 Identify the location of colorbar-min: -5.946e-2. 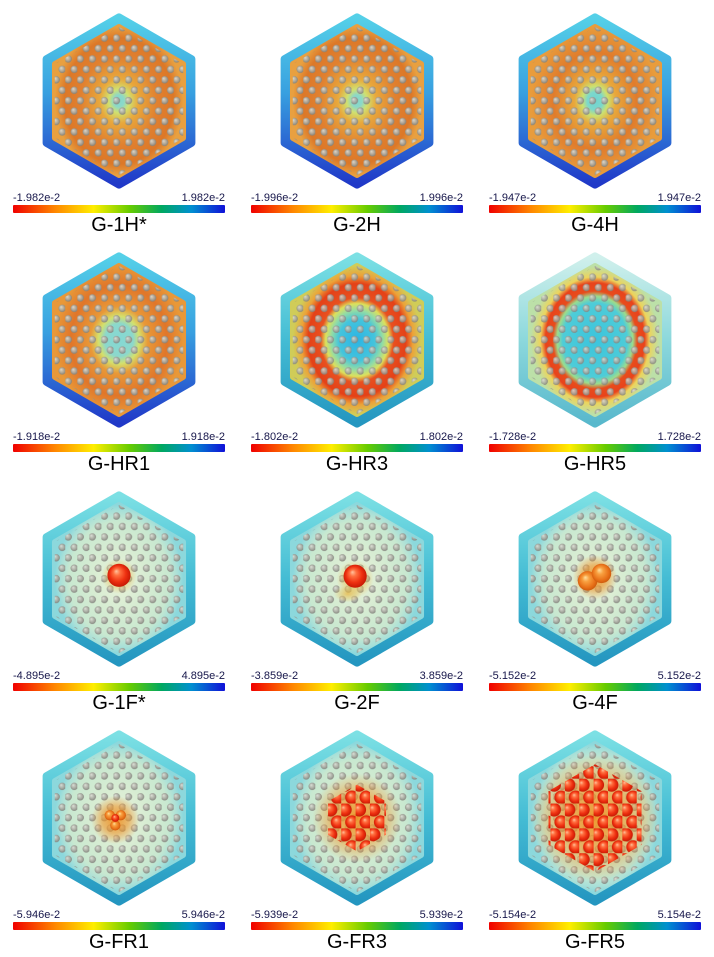
(37, 914).